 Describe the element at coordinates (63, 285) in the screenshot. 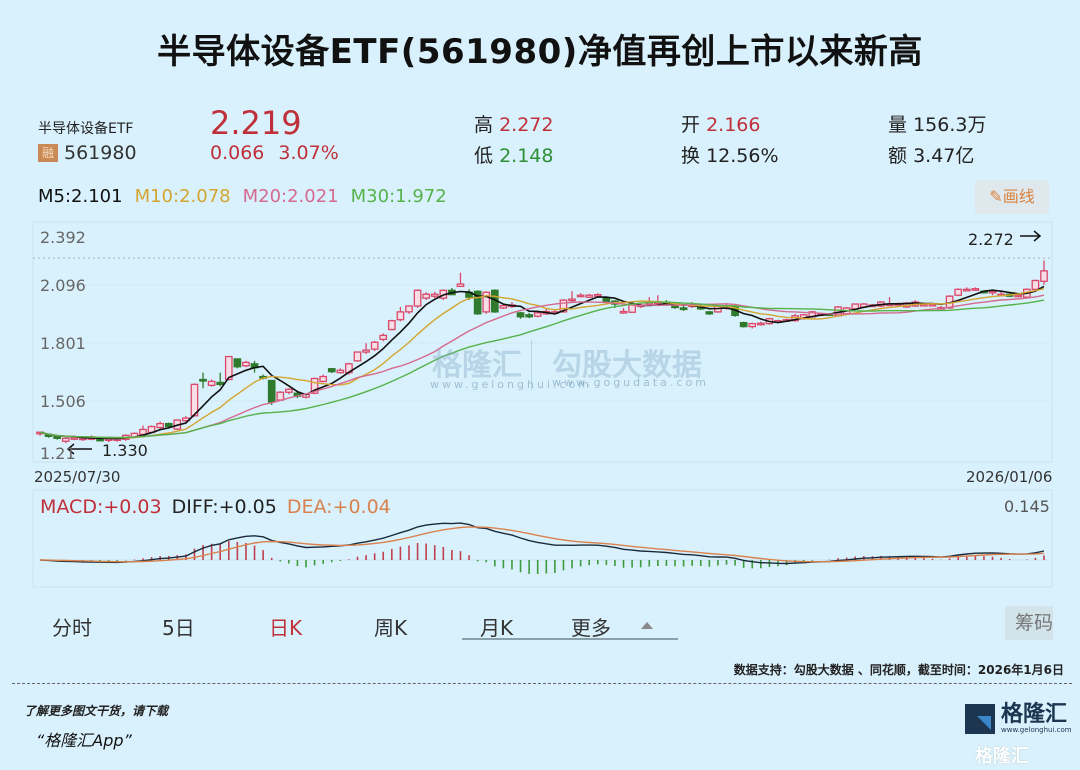

I see `y-tick-label: 2.096` at that location.